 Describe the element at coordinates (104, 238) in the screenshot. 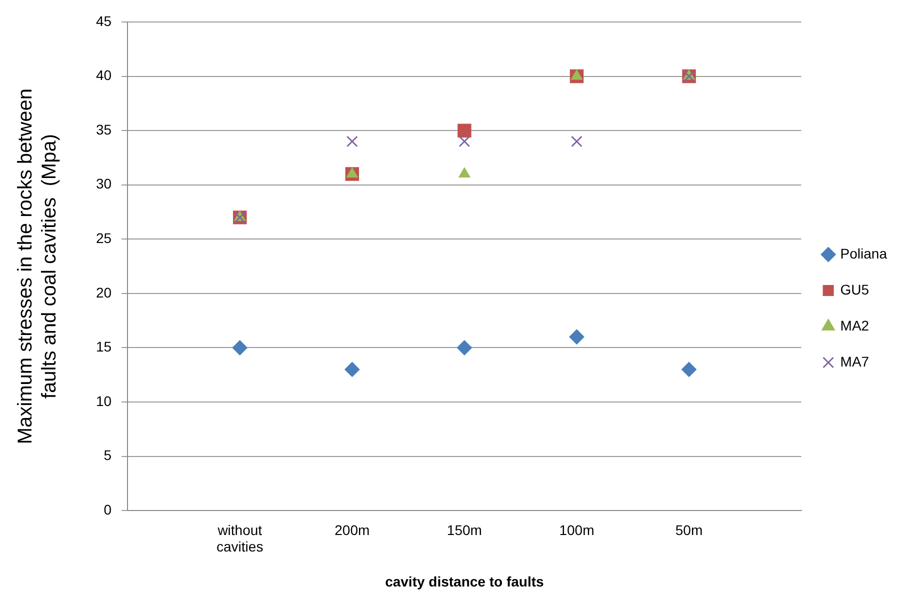

I see `y-tick-label: 25` at that location.